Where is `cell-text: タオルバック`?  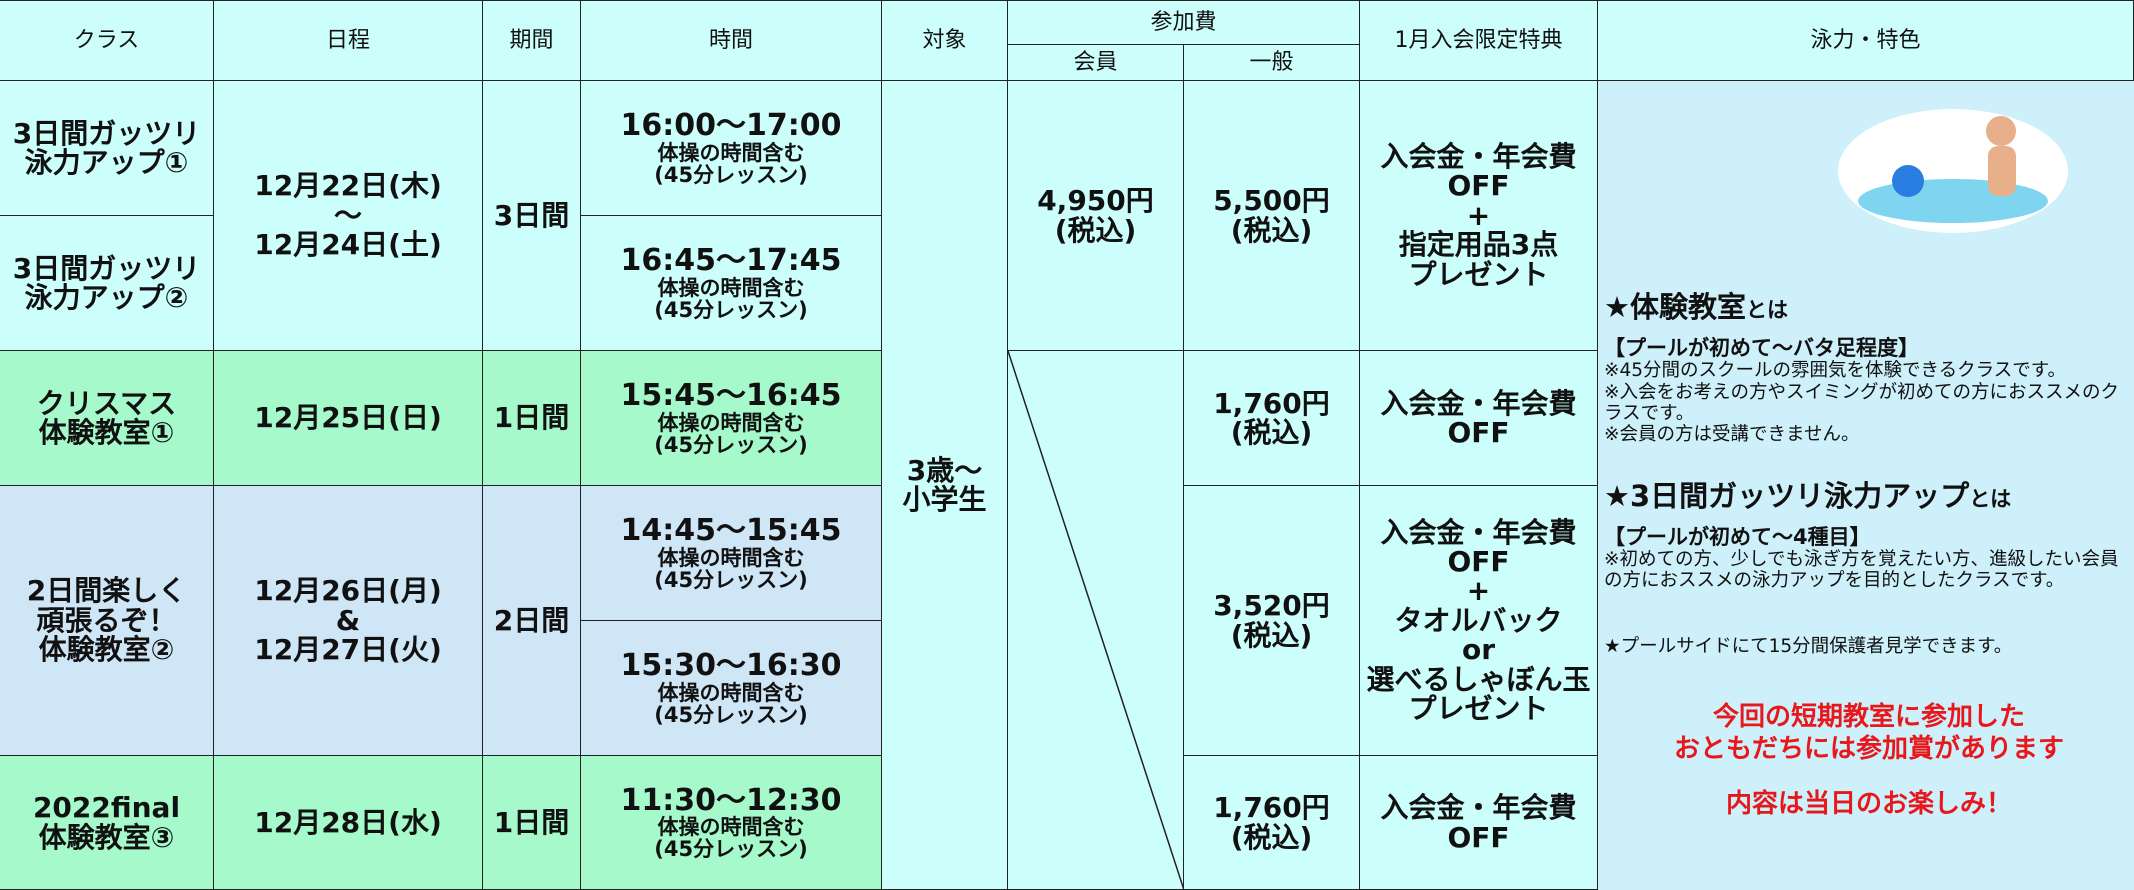 cell-text: タオルバック is located at coordinates (1478, 620).